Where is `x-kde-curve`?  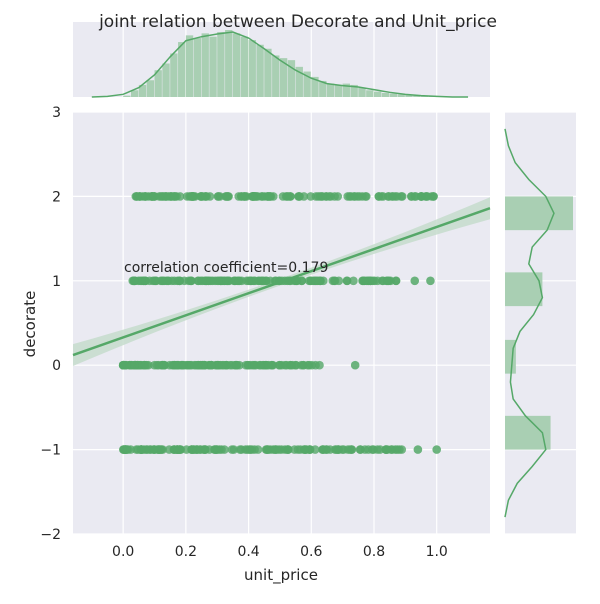
x-kde-curve is located at coordinates (280, 64).